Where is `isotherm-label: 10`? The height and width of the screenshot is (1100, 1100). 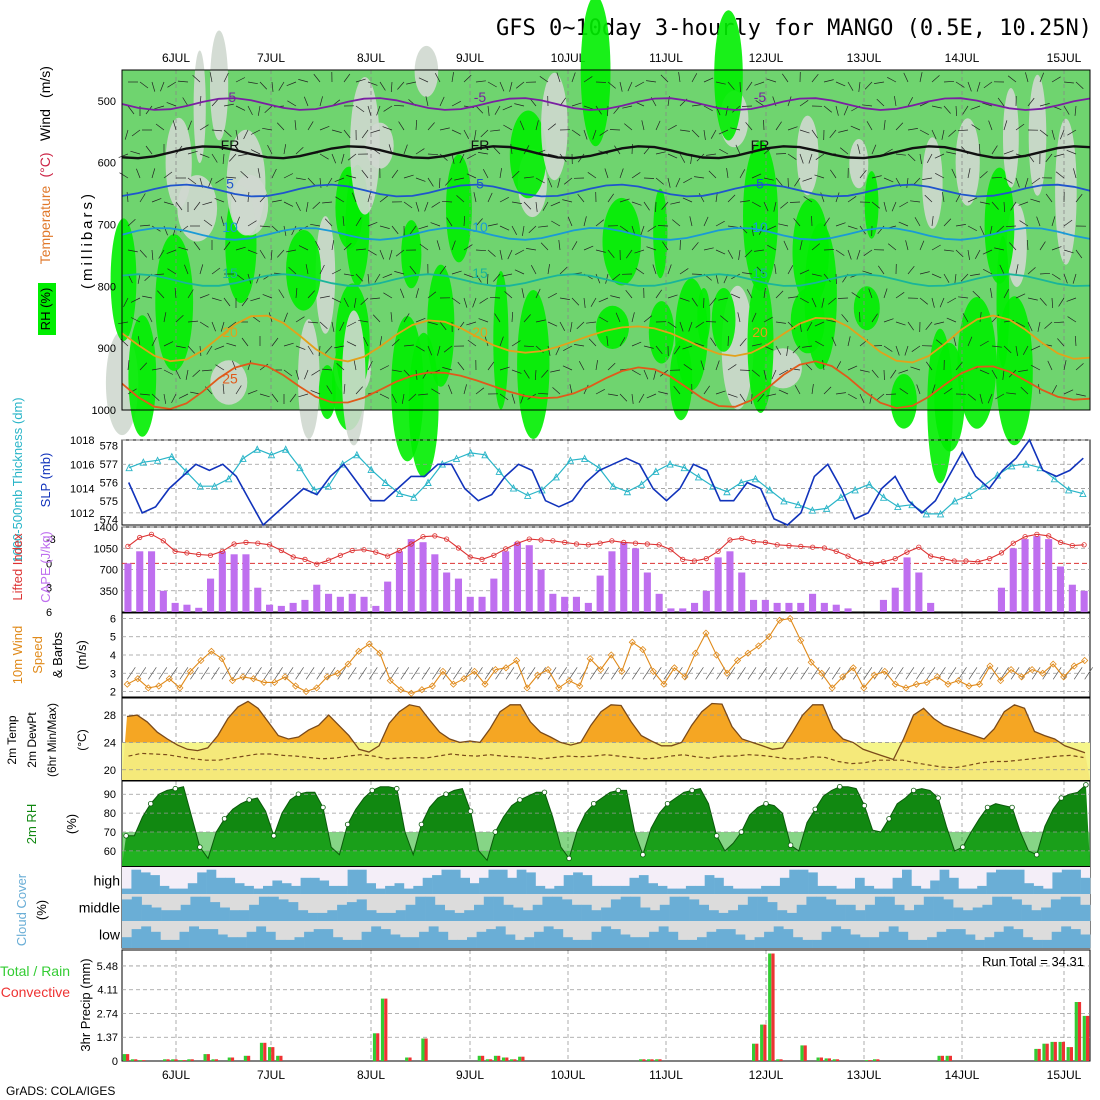 isotherm-label: 10 is located at coordinates (480, 227).